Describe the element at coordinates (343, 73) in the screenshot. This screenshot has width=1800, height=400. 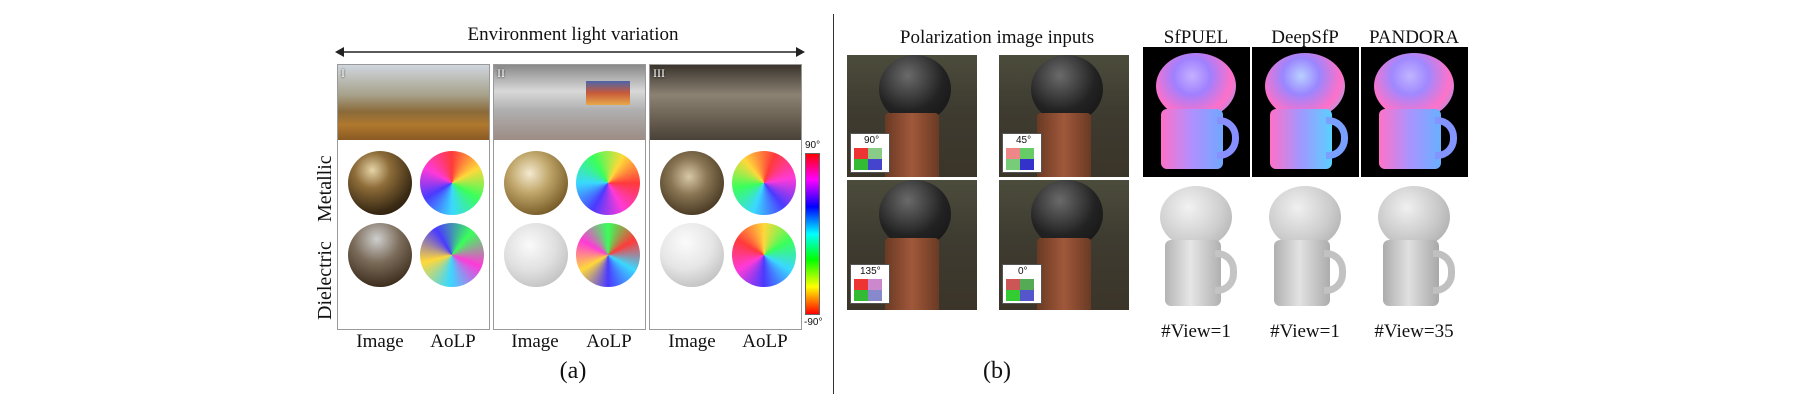
I see `roman-label-1: I` at that location.